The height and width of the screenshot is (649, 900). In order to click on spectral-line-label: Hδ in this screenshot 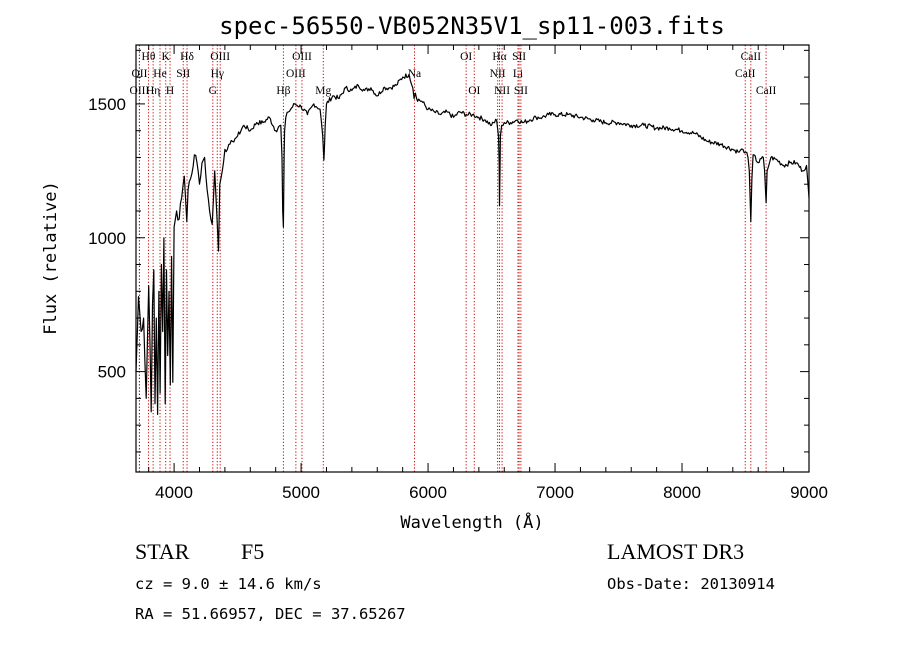, I will do `click(187, 57)`.